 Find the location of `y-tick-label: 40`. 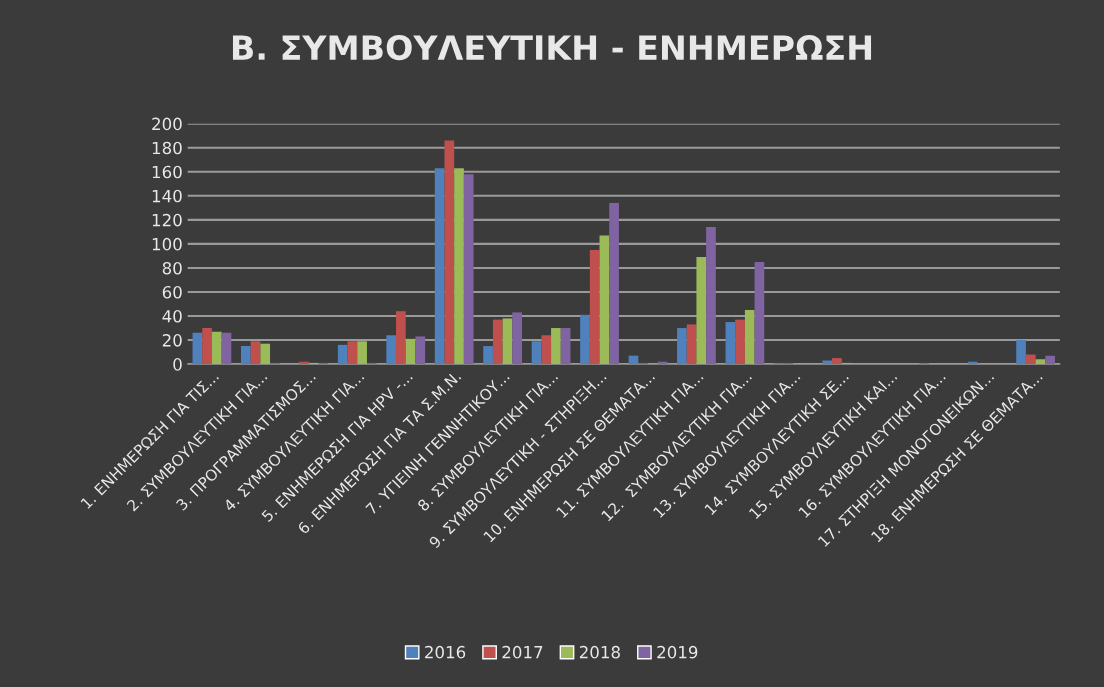

y-tick-label: 40 is located at coordinates (172, 316).